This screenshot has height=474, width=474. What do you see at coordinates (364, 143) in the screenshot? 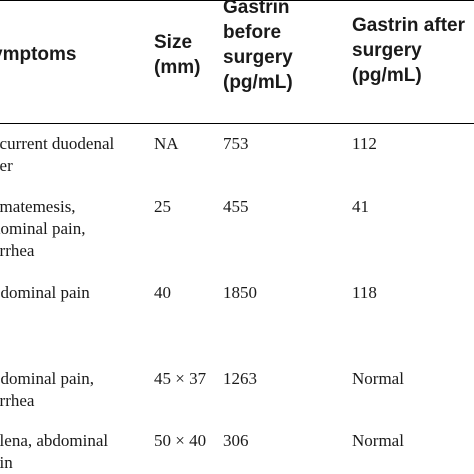
I see `row1-gastrin-after: 112` at bounding box center [364, 143].